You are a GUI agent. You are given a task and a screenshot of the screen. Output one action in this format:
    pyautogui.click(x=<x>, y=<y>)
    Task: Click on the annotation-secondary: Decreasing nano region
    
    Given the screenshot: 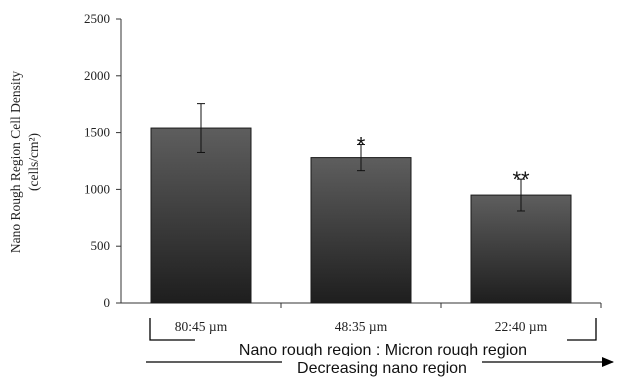 What is the action you would take?
    pyautogui.click(x=382, y=368)
    